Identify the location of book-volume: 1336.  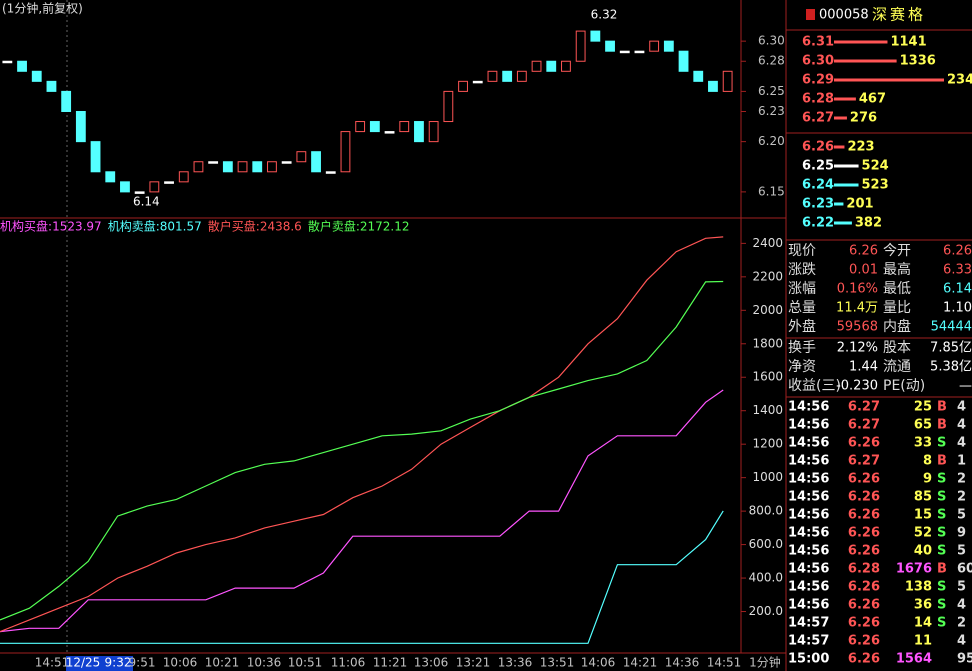
(918, 61).